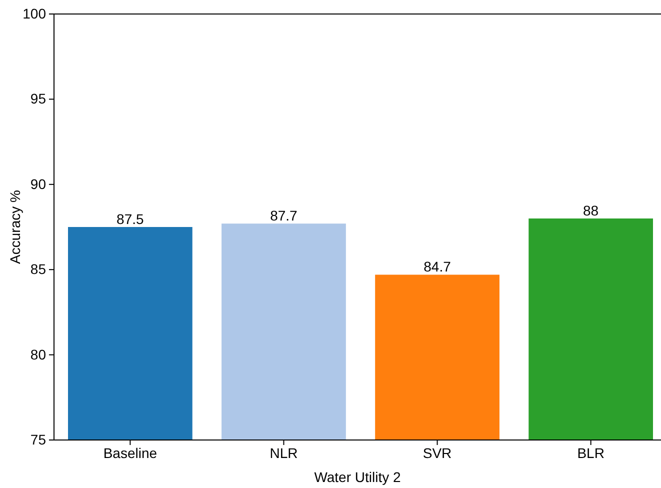  Describe the element at coordinates (34, 13) in the screenshot. I see `y-tick-label: 100` at that location.